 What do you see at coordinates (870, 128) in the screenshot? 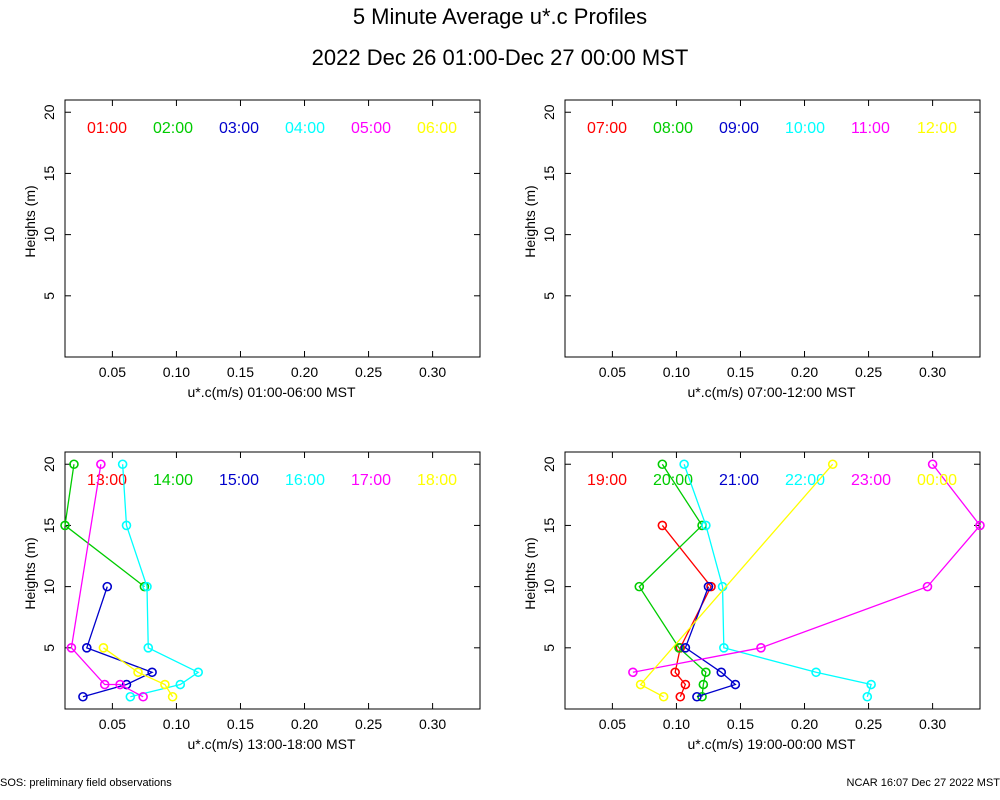
I see `legend-entry: 11:00` at bounding box center [870, 128].